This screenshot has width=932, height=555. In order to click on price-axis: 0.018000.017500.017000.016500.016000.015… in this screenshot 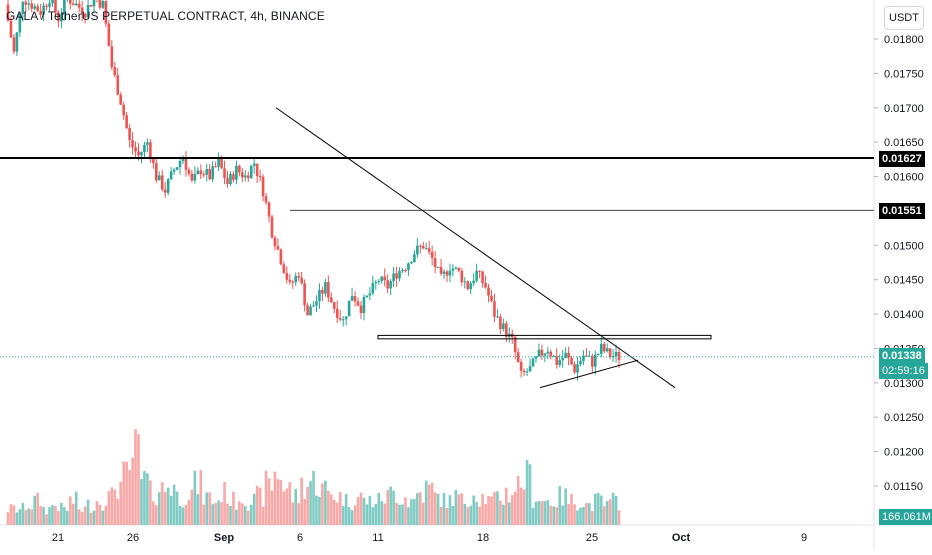, I will do `click(899, 263)`.